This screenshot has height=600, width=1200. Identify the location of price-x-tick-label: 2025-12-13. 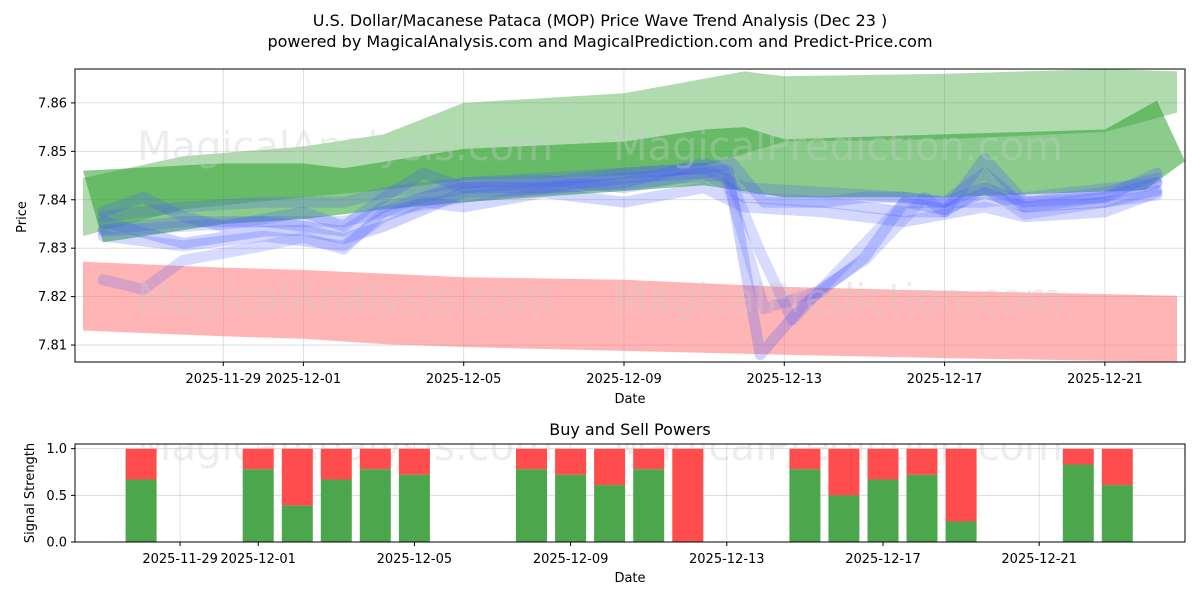
(784, 379).